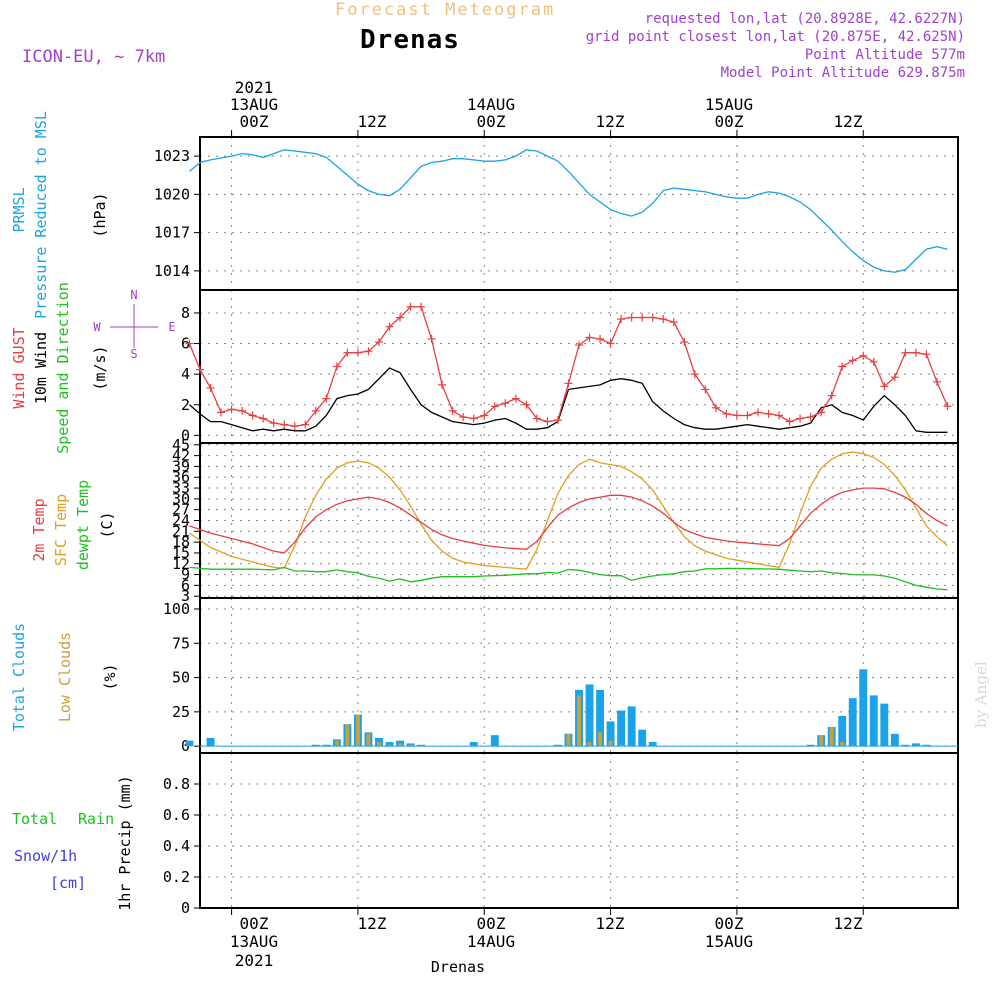  Describe the element at coordinates (181, 510) in the screenshot. I see `y-tick-label: 27` at that location.